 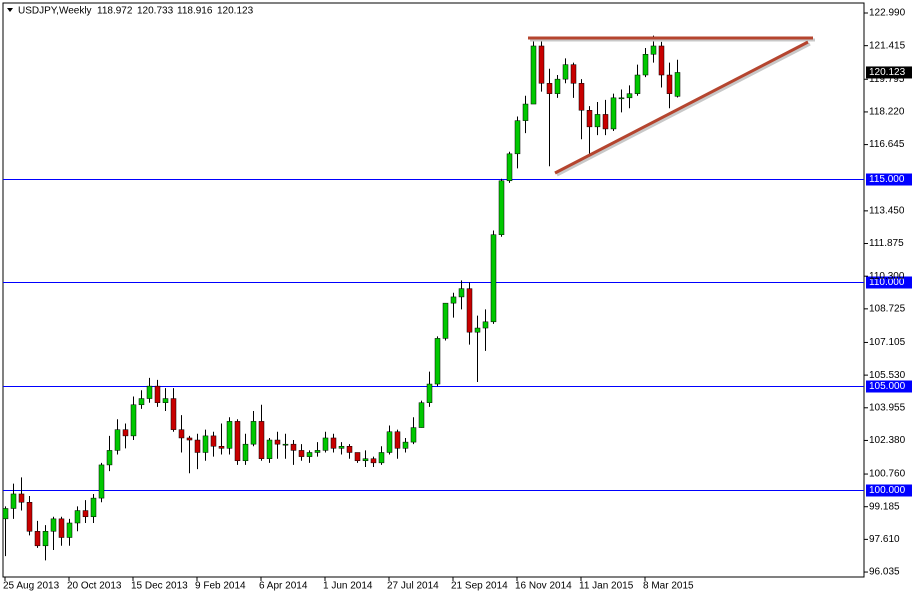 What do you see at coordinates (884, 539) in the screenshot?
I see `y-tick-label: 97.610` at bounding box center [884, 539].